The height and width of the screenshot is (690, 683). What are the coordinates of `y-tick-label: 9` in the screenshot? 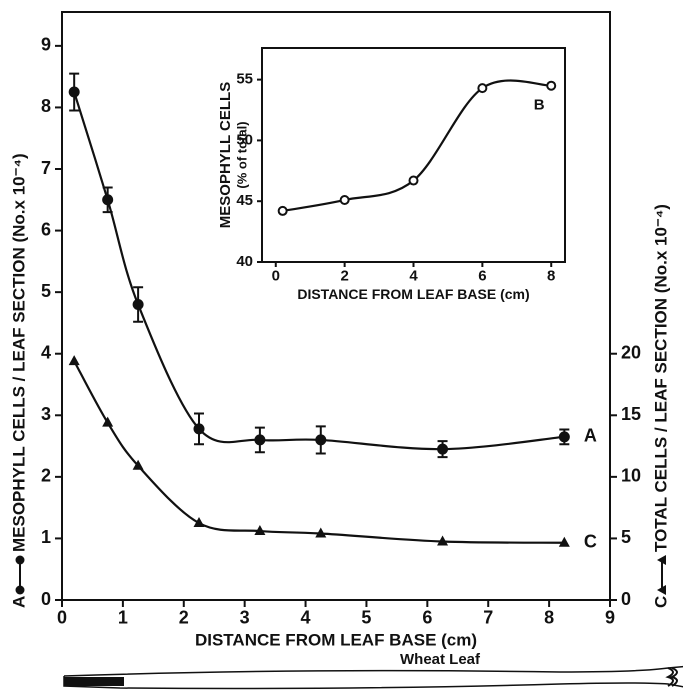 It's located at (46, 45).